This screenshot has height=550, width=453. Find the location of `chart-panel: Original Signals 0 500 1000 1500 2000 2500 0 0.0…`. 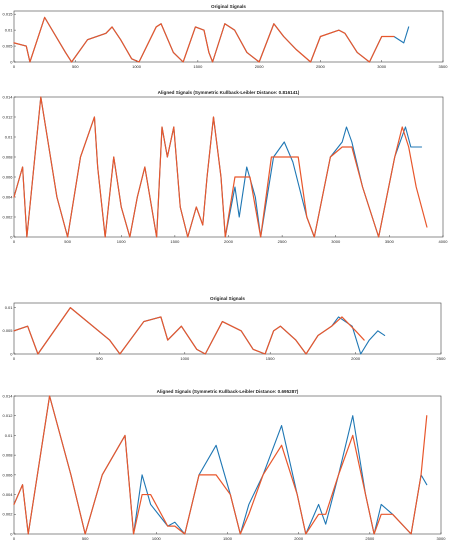

chart-panel: Original Signals 0 500 1000 1500 2000 2500 0 0.0… is located at coordinates (224, 328).